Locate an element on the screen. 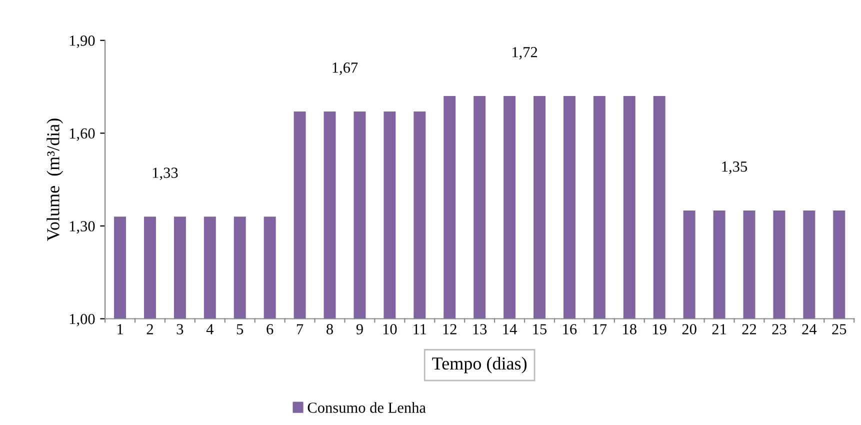  x-tick-label: 17 is located at coordinates (600, 329).